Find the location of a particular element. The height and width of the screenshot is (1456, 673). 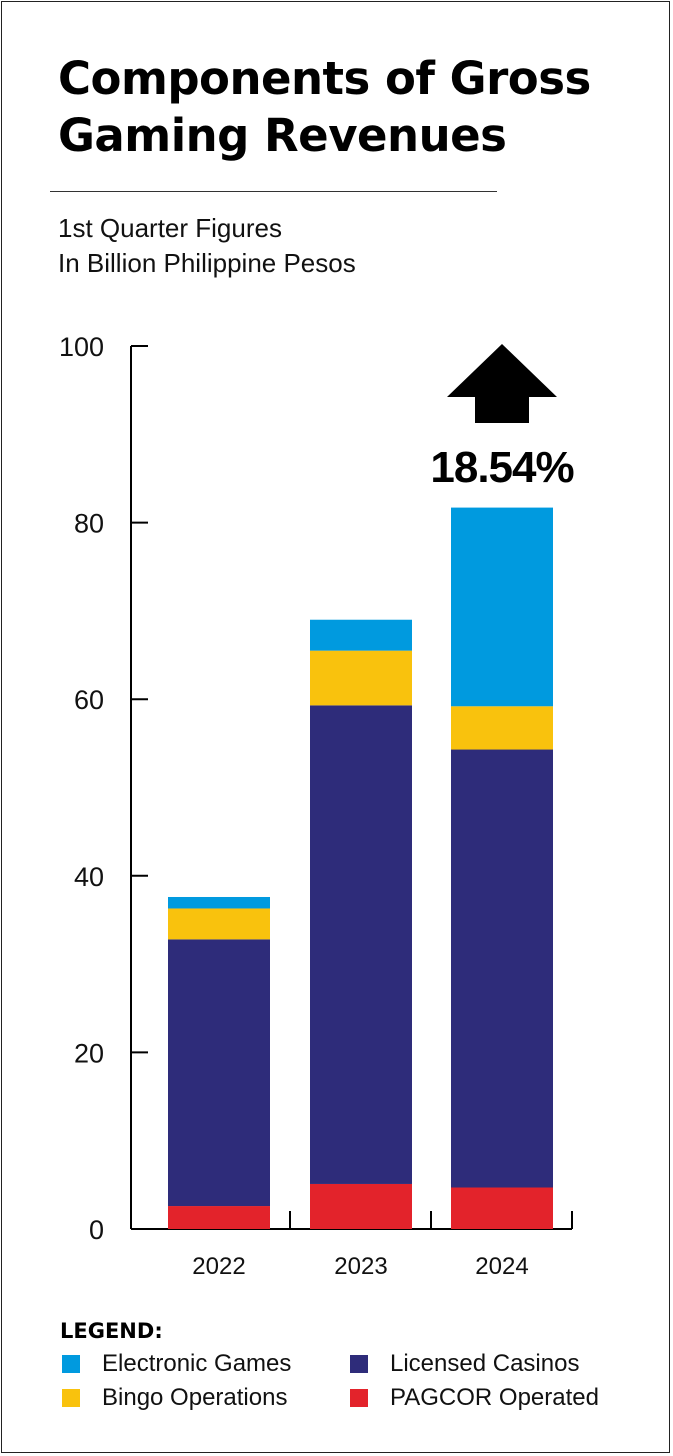

growth-annotation: 18.54% is located at coordinates (502, 418).